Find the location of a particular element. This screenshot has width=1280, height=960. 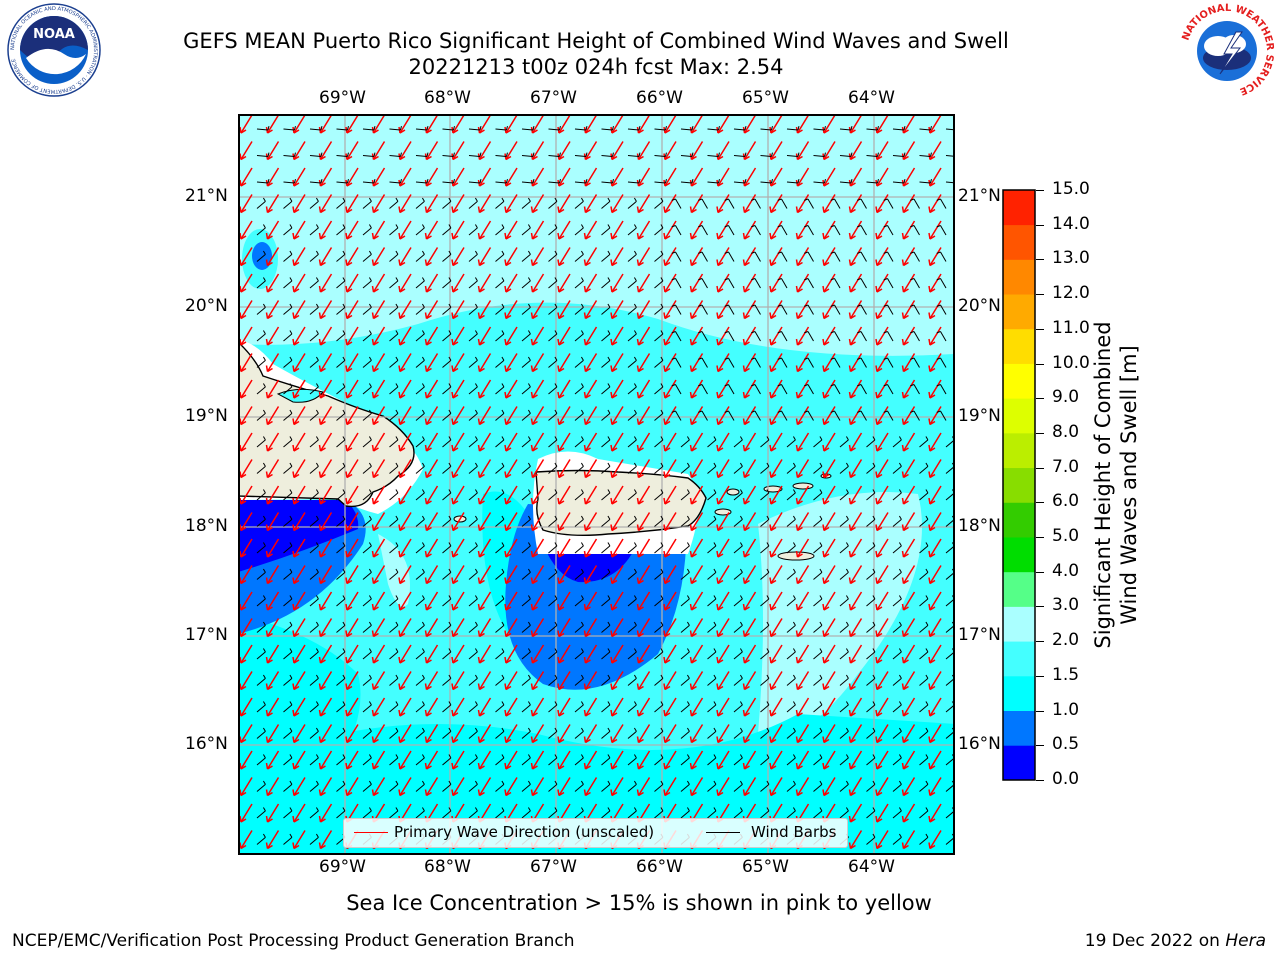

footer-host: Hera is located at coordinates (1245, 941).